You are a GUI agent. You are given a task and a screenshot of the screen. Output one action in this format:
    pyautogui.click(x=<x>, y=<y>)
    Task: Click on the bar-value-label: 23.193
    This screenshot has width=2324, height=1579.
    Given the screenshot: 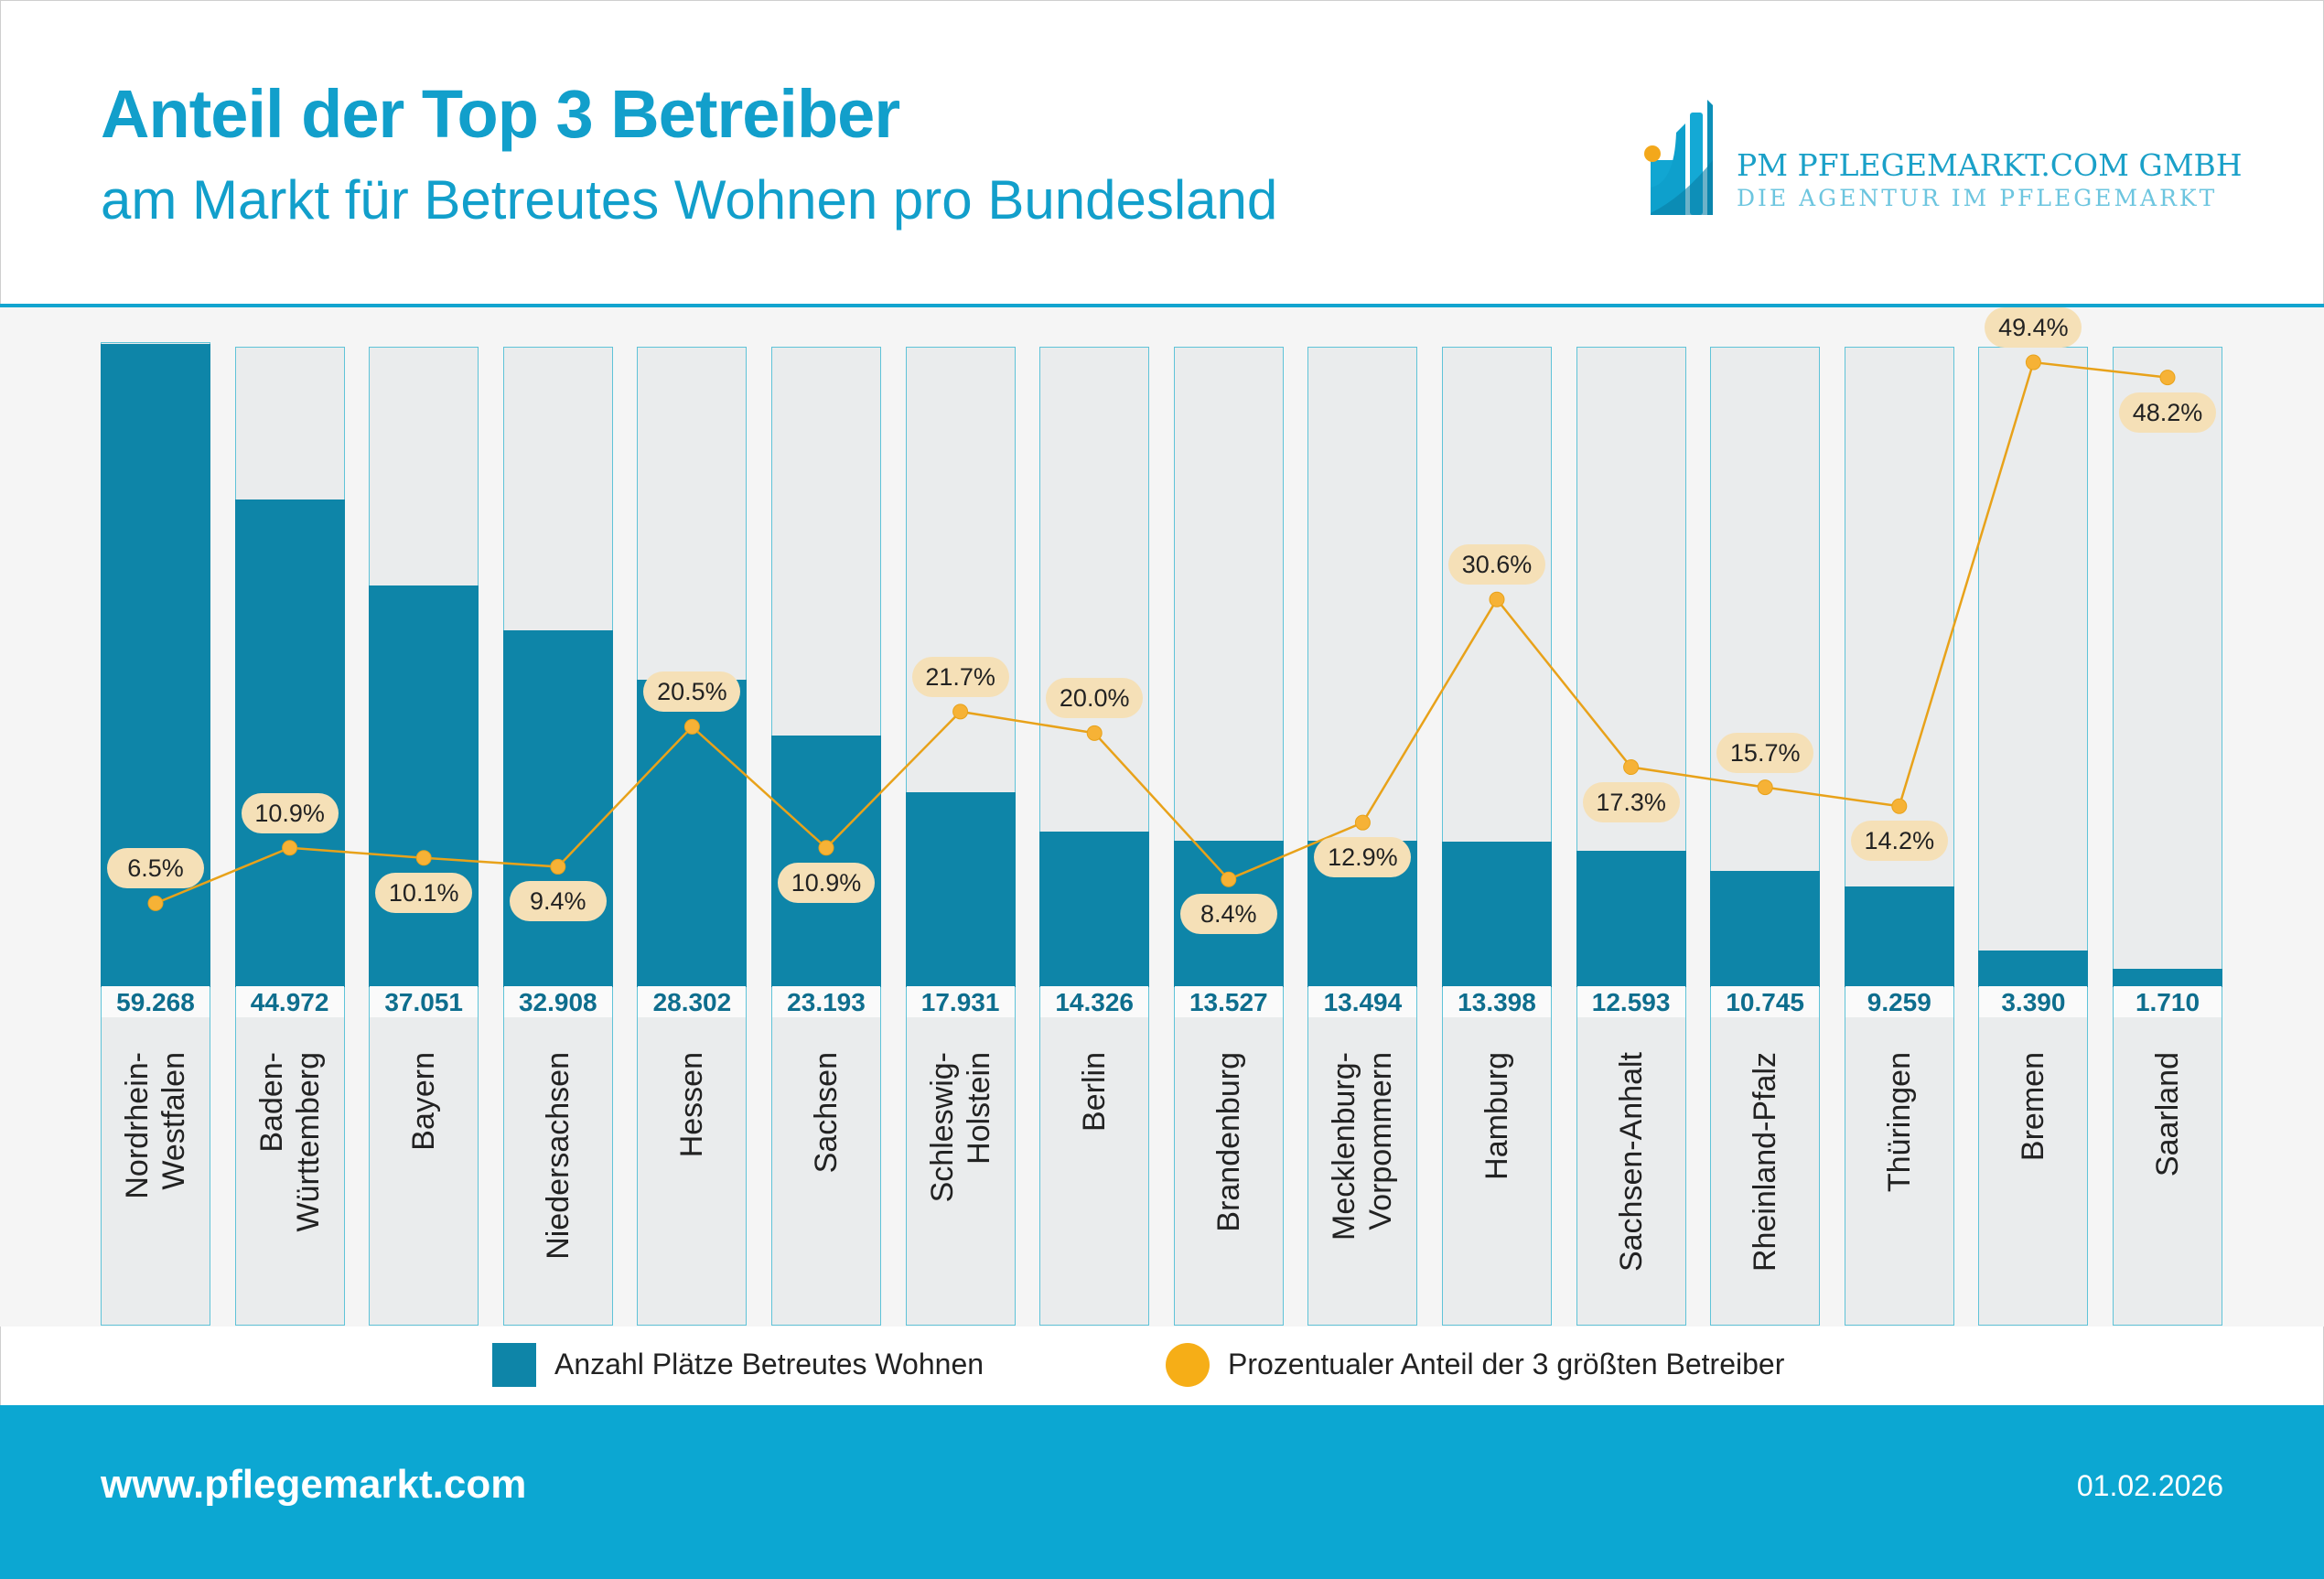 What is the action you would take?
    pyautogui.click(x=826, y=1001)
    